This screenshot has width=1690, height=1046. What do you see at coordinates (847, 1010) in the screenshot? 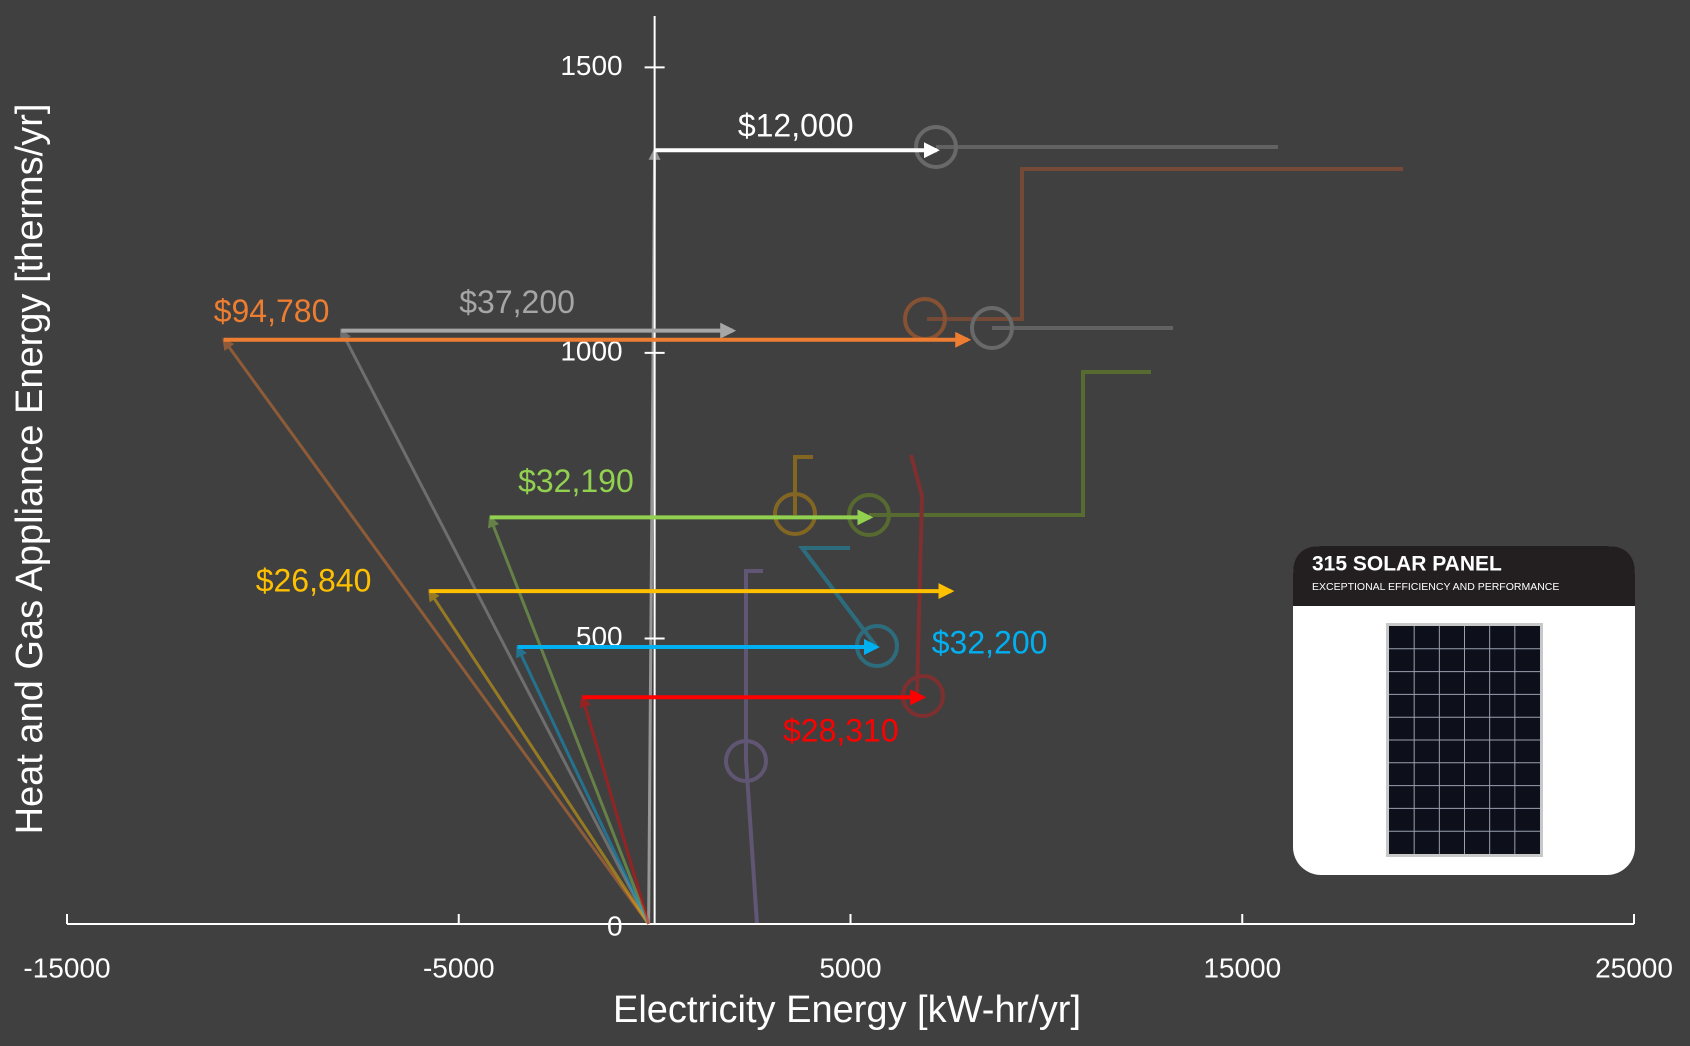
I see `x-axis-title: Electricity Energy [kW-hr/yr]` at bounding box center [847, 1010].